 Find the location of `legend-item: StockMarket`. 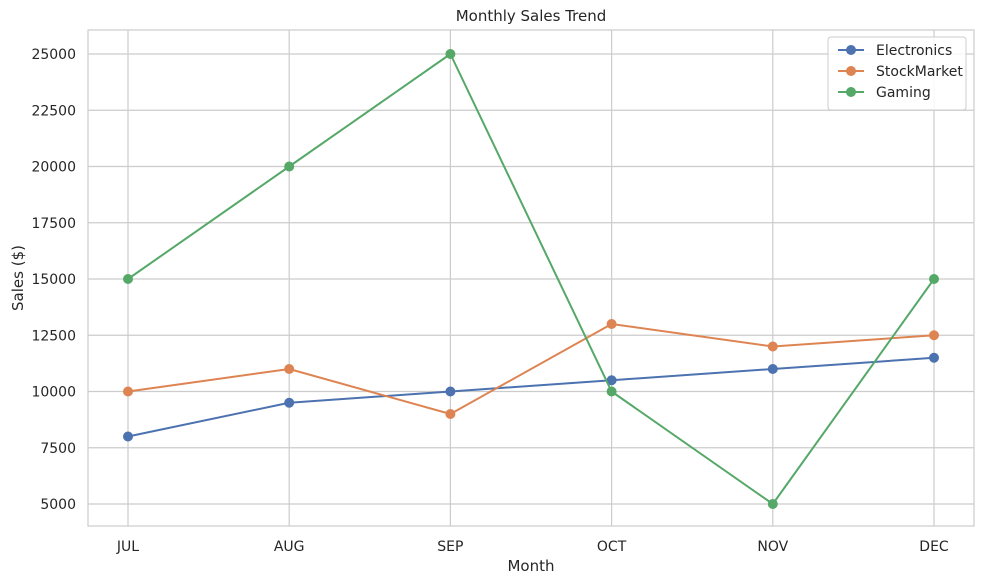

legend-item: StockMarket is located at coordinates (900, 72).